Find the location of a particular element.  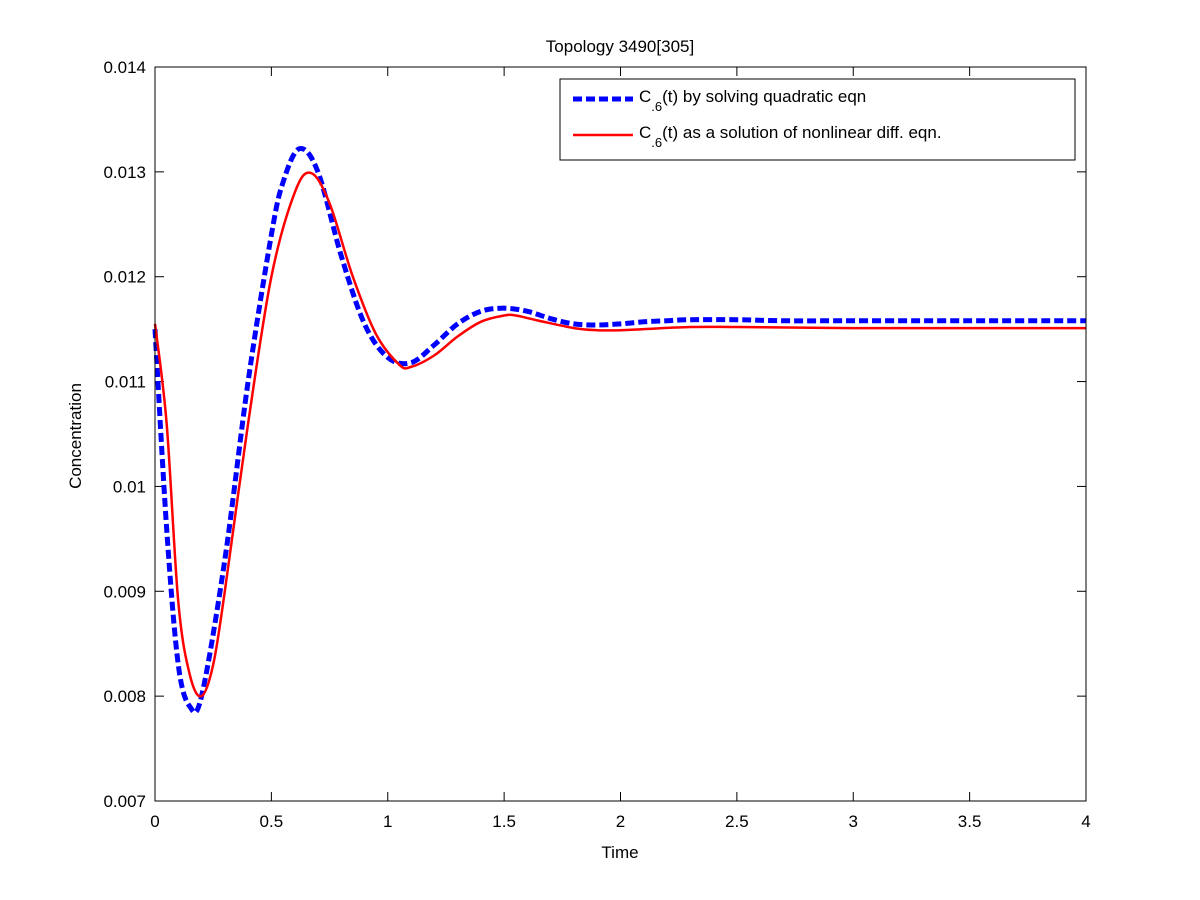

x-tick-label: 1 is located at coordinates (387, 821).